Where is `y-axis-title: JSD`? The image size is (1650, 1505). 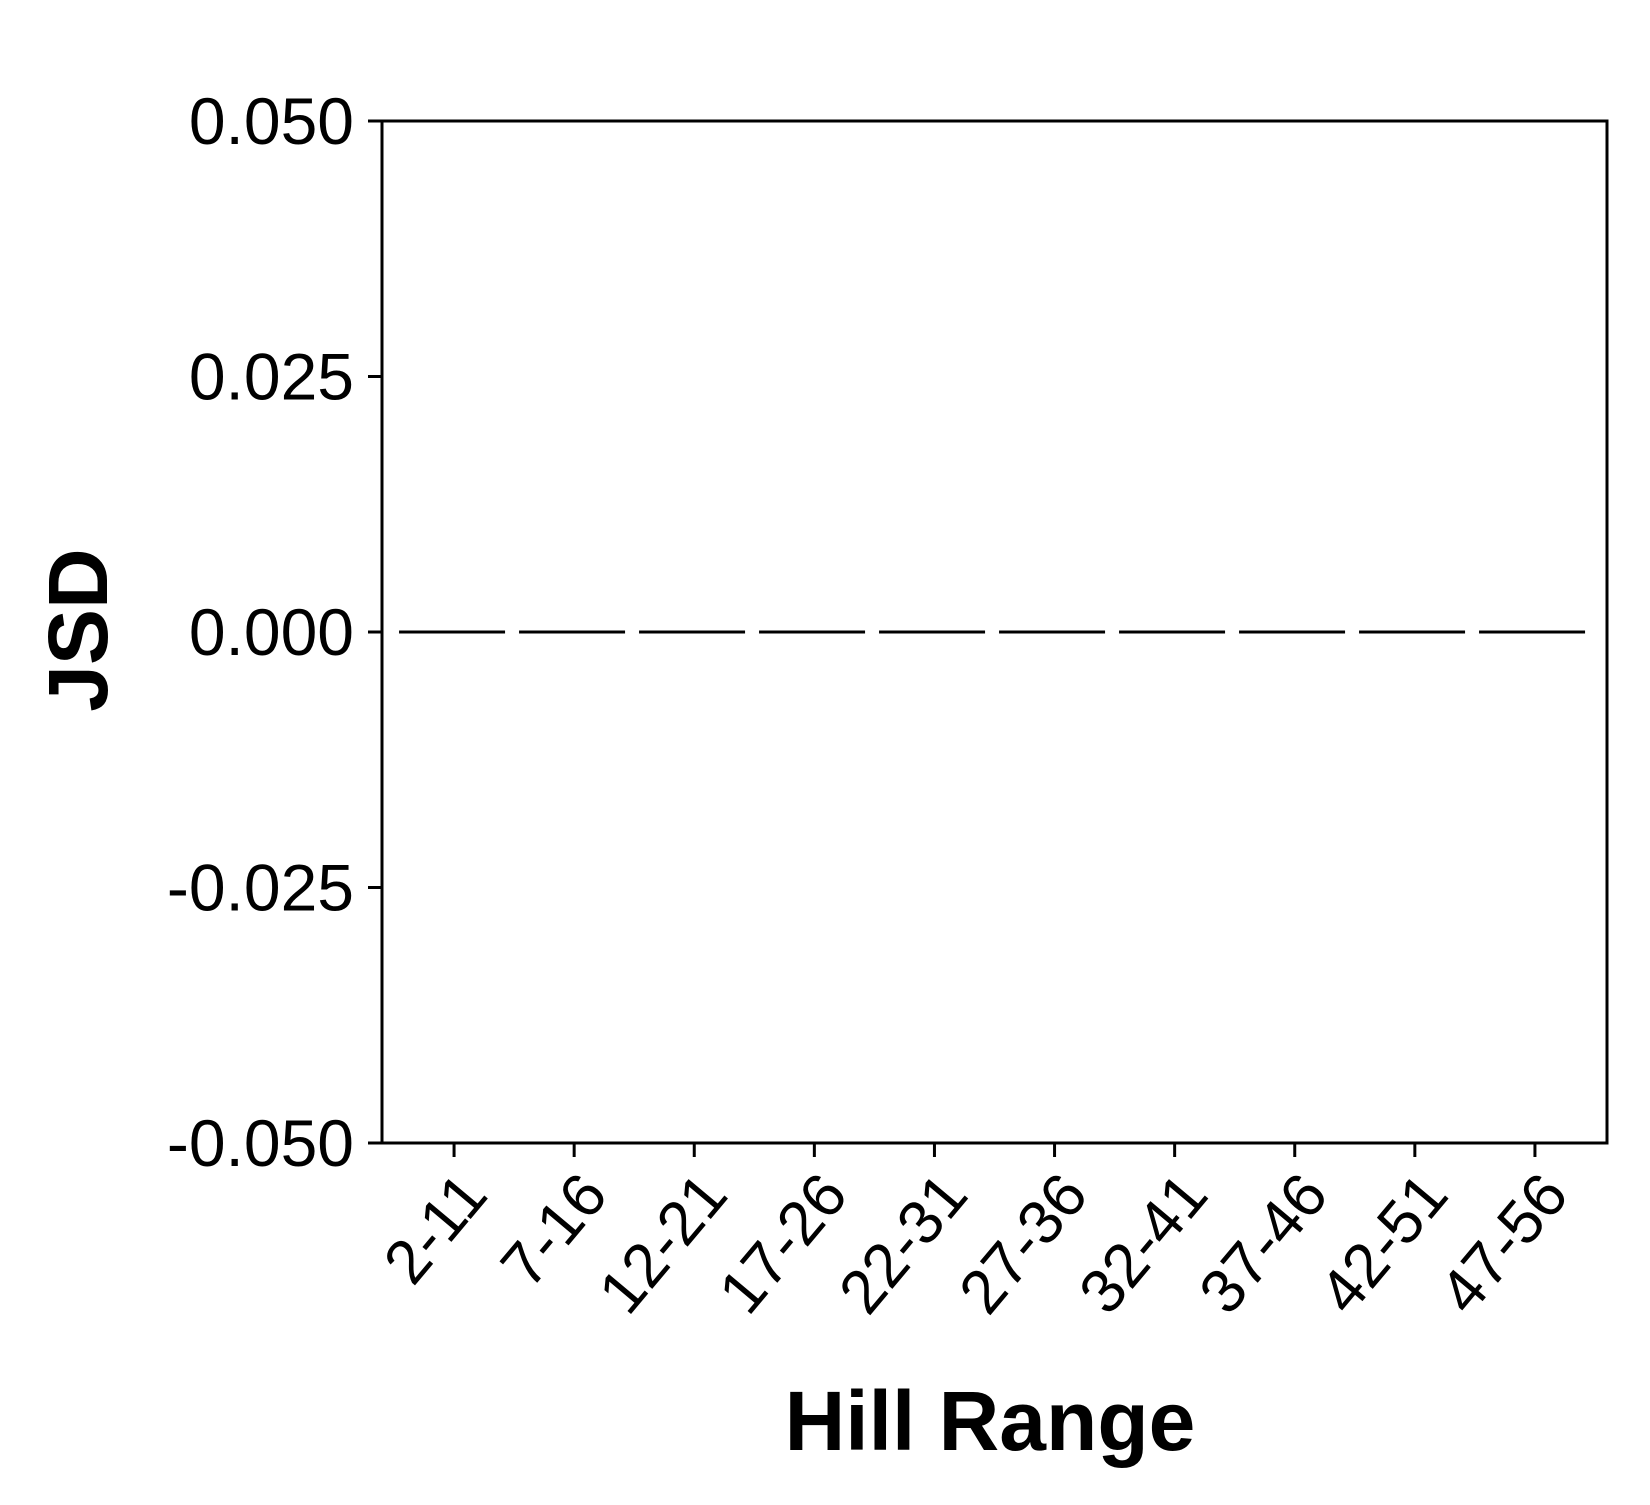 y-axis-title: JSD is located at coordinates (78, 629).